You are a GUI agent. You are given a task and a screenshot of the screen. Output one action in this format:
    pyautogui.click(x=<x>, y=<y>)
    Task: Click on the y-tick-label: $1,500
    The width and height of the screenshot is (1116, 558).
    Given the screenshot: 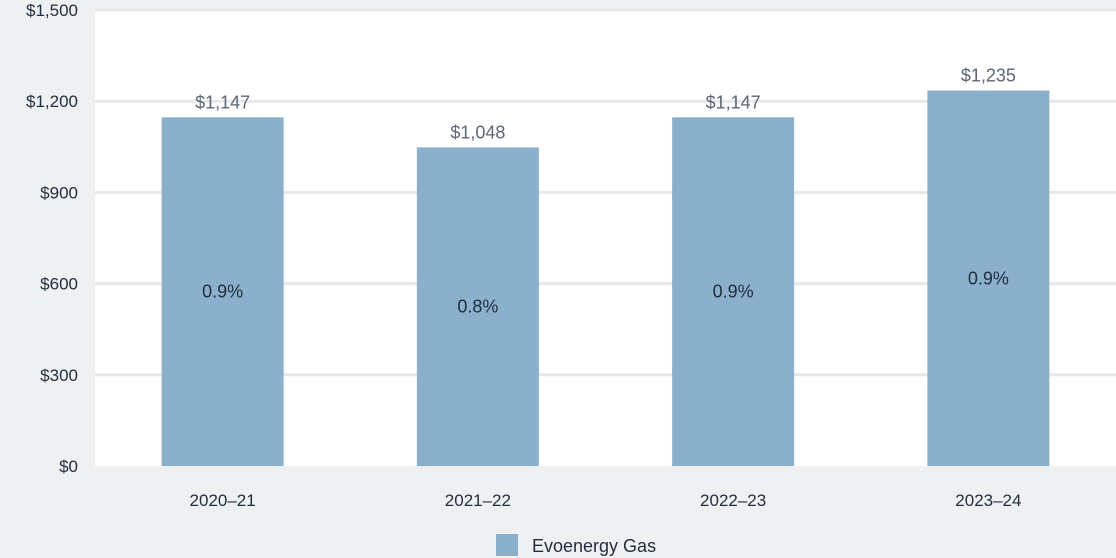 What is the action you would take?
    pyautogui.click(x=52, y=10)
    